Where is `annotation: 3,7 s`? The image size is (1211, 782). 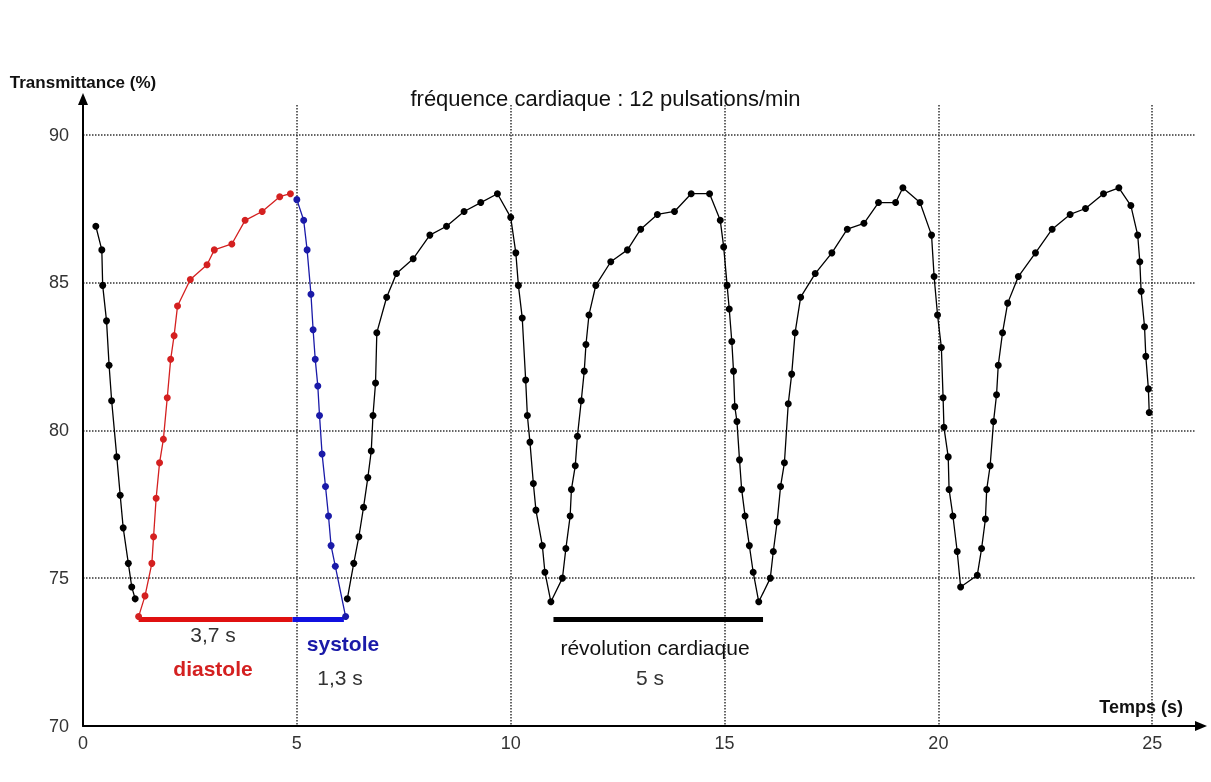
annotation: 3,7 s is located at coordinates (213, 634).